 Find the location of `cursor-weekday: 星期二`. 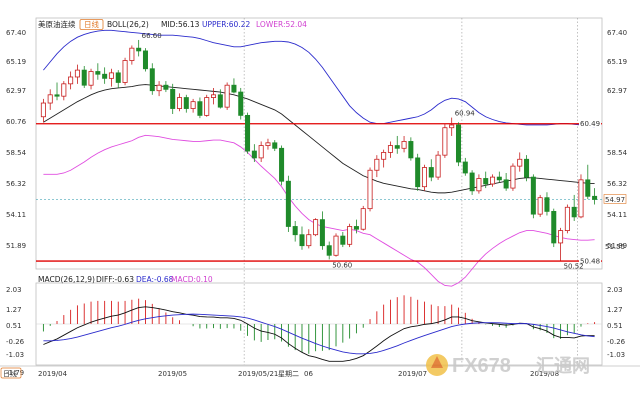

cursor-weekday: 星期二 is located at coordinates (288, 374).